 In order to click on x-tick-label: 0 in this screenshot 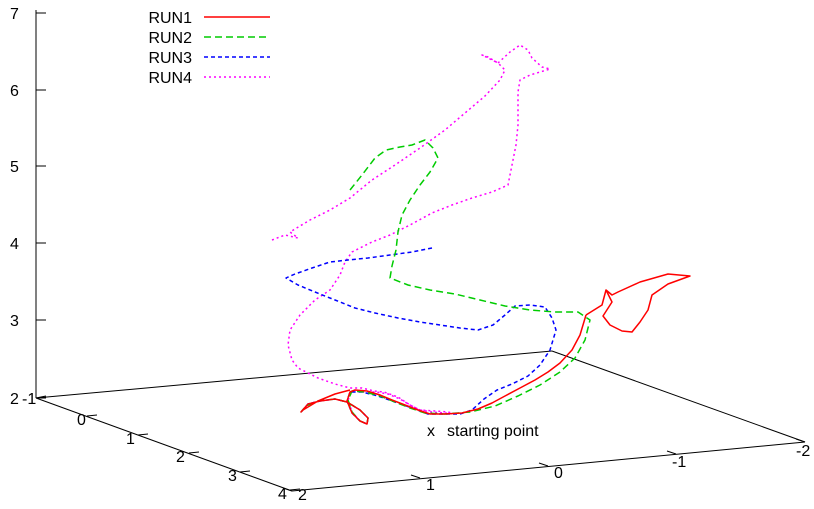, I will do `click(558, 473)`.